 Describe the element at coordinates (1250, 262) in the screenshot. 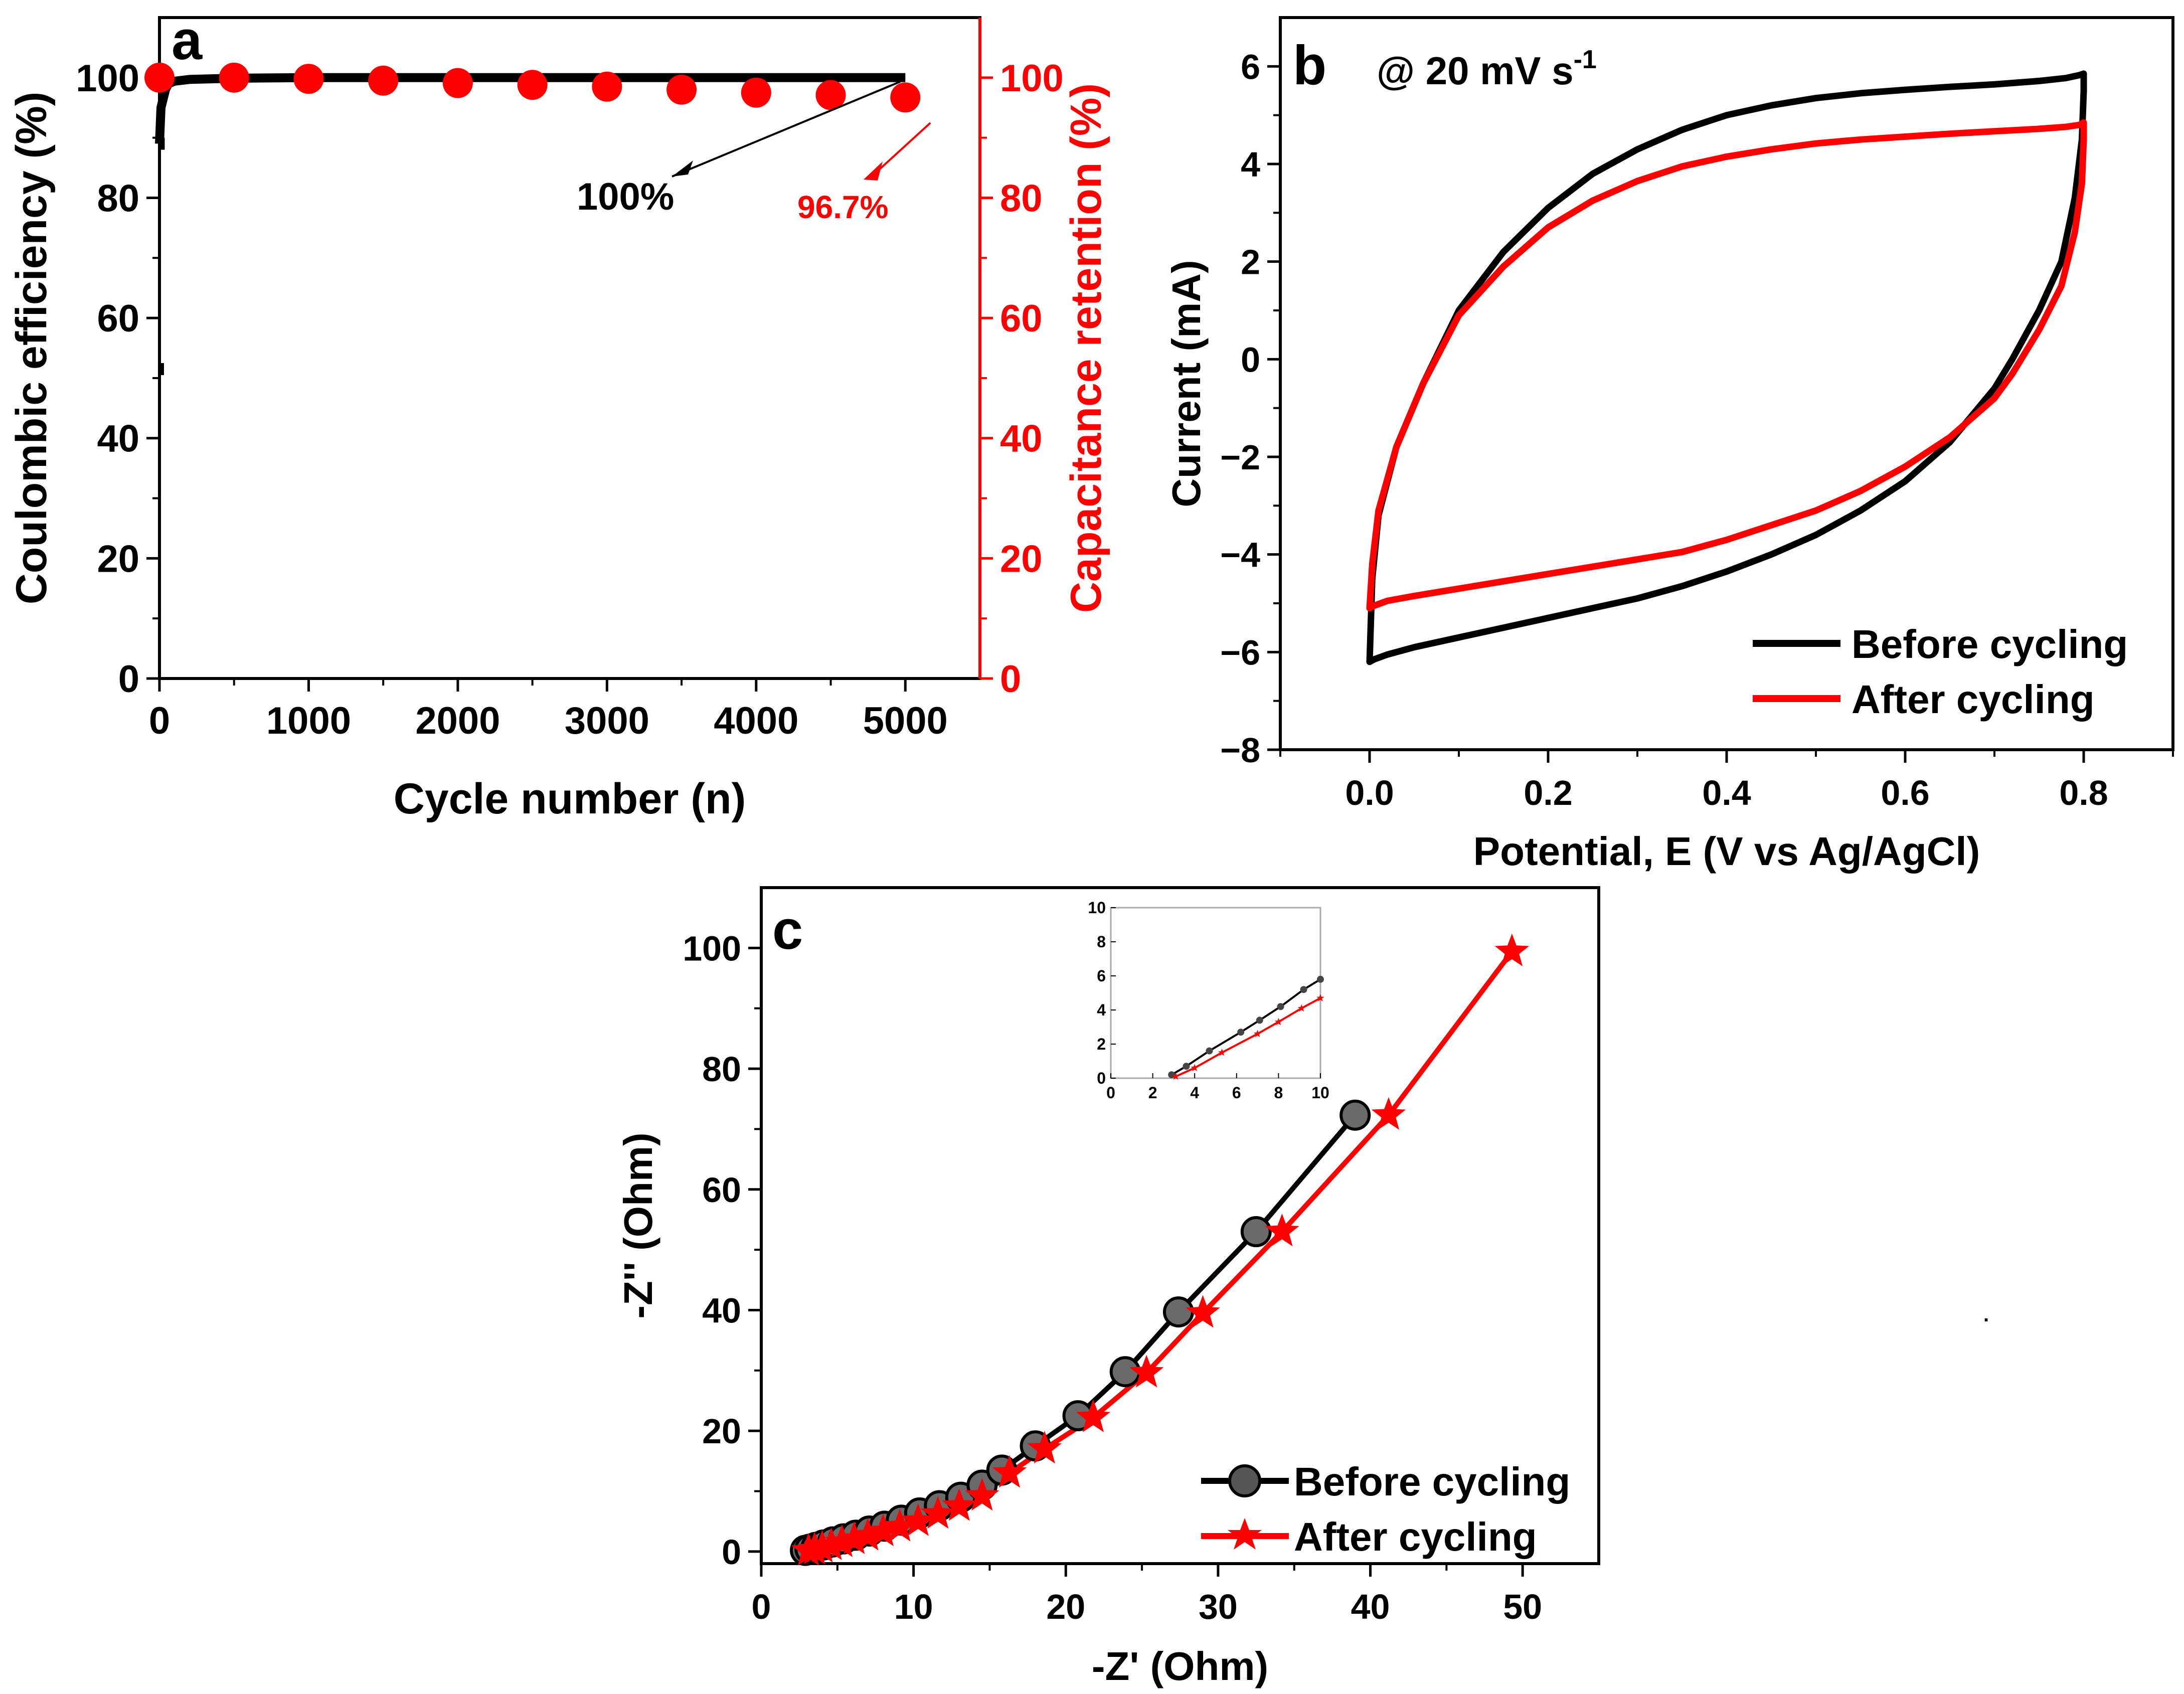

I see `panel-b-y-tick-label: 2` at that location.